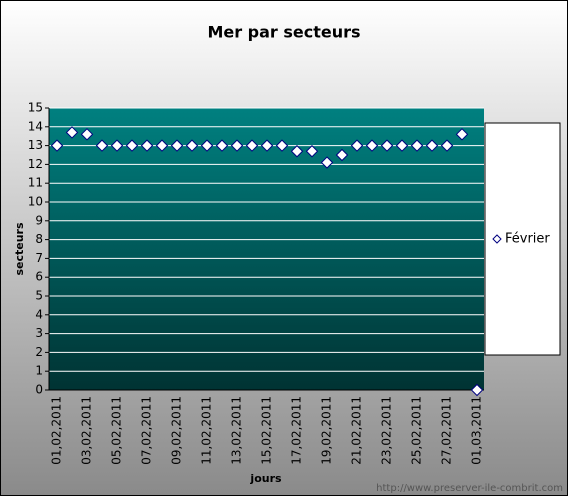  What do you see at coordinates (35, 202) in the screenshot?
I see `y-tick-label: 10` at bounding box center [35, 202].